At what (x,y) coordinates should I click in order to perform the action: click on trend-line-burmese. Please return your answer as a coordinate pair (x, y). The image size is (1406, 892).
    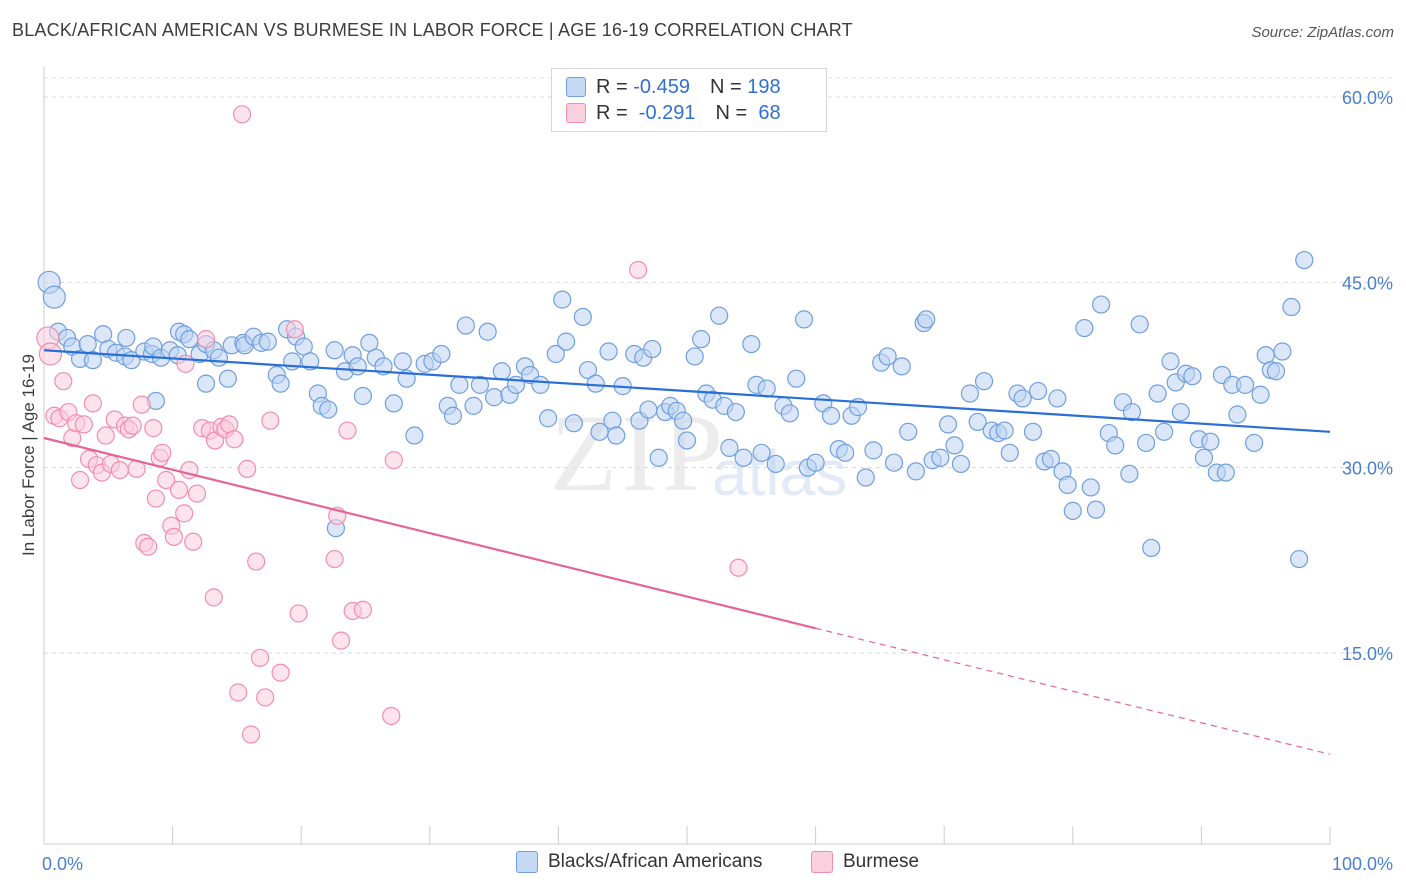
    Looking at the image, I should click on (429, 533).